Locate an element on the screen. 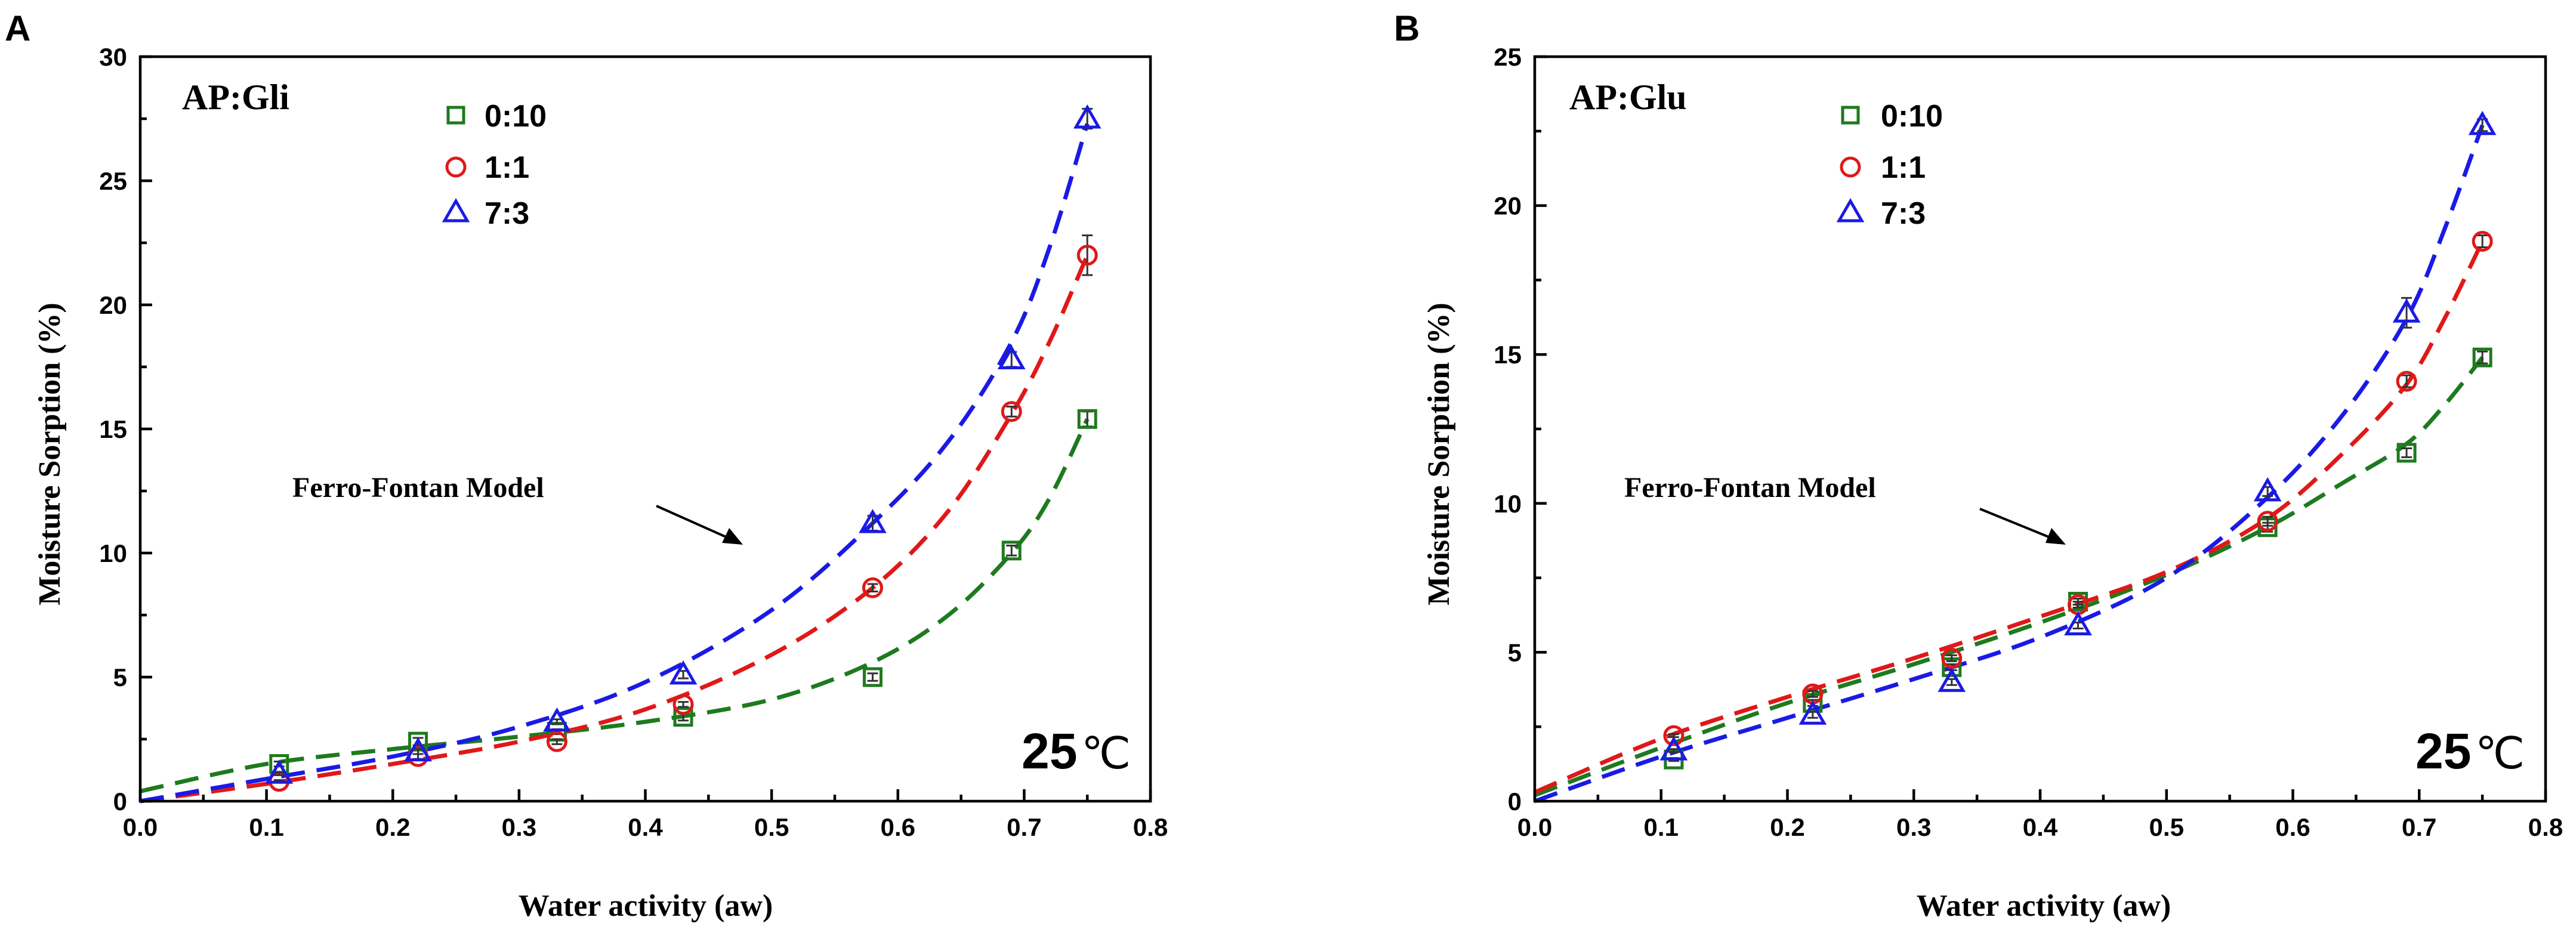 The image size is (2576, 939). annotation-arrowhead-b is located at coordinates (2056, 537).